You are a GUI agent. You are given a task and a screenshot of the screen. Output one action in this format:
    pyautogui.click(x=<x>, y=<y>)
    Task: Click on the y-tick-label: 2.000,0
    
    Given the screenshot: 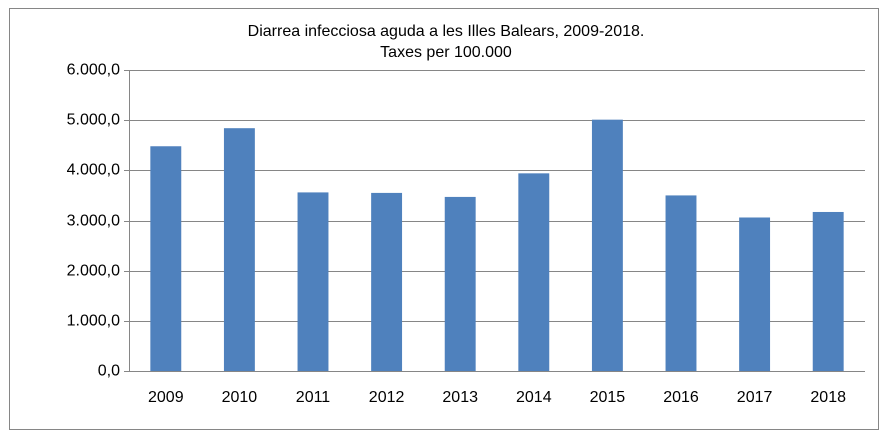 What is the action you would take?
    pyautogui.click(x=93, y=271)
    